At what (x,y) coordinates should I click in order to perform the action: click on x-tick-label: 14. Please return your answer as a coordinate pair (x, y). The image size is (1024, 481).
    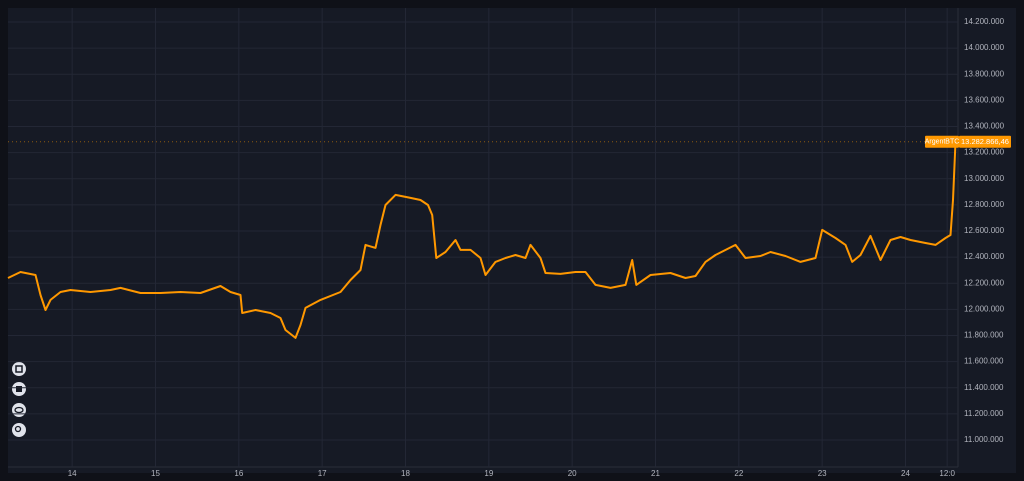
    Looking at the image, I should click on (72, 473).